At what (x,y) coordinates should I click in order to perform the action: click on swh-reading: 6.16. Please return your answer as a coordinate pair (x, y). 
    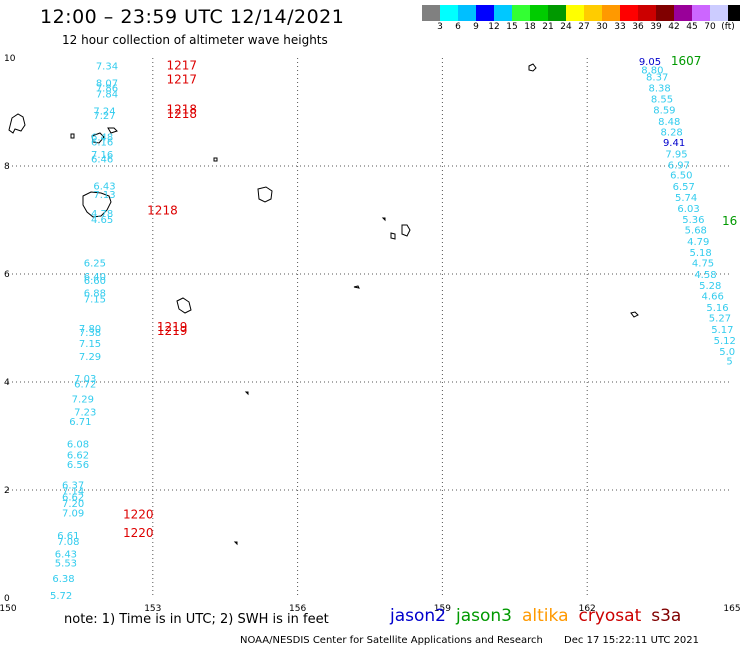
    Looking at the image, I should click on (102, 143).